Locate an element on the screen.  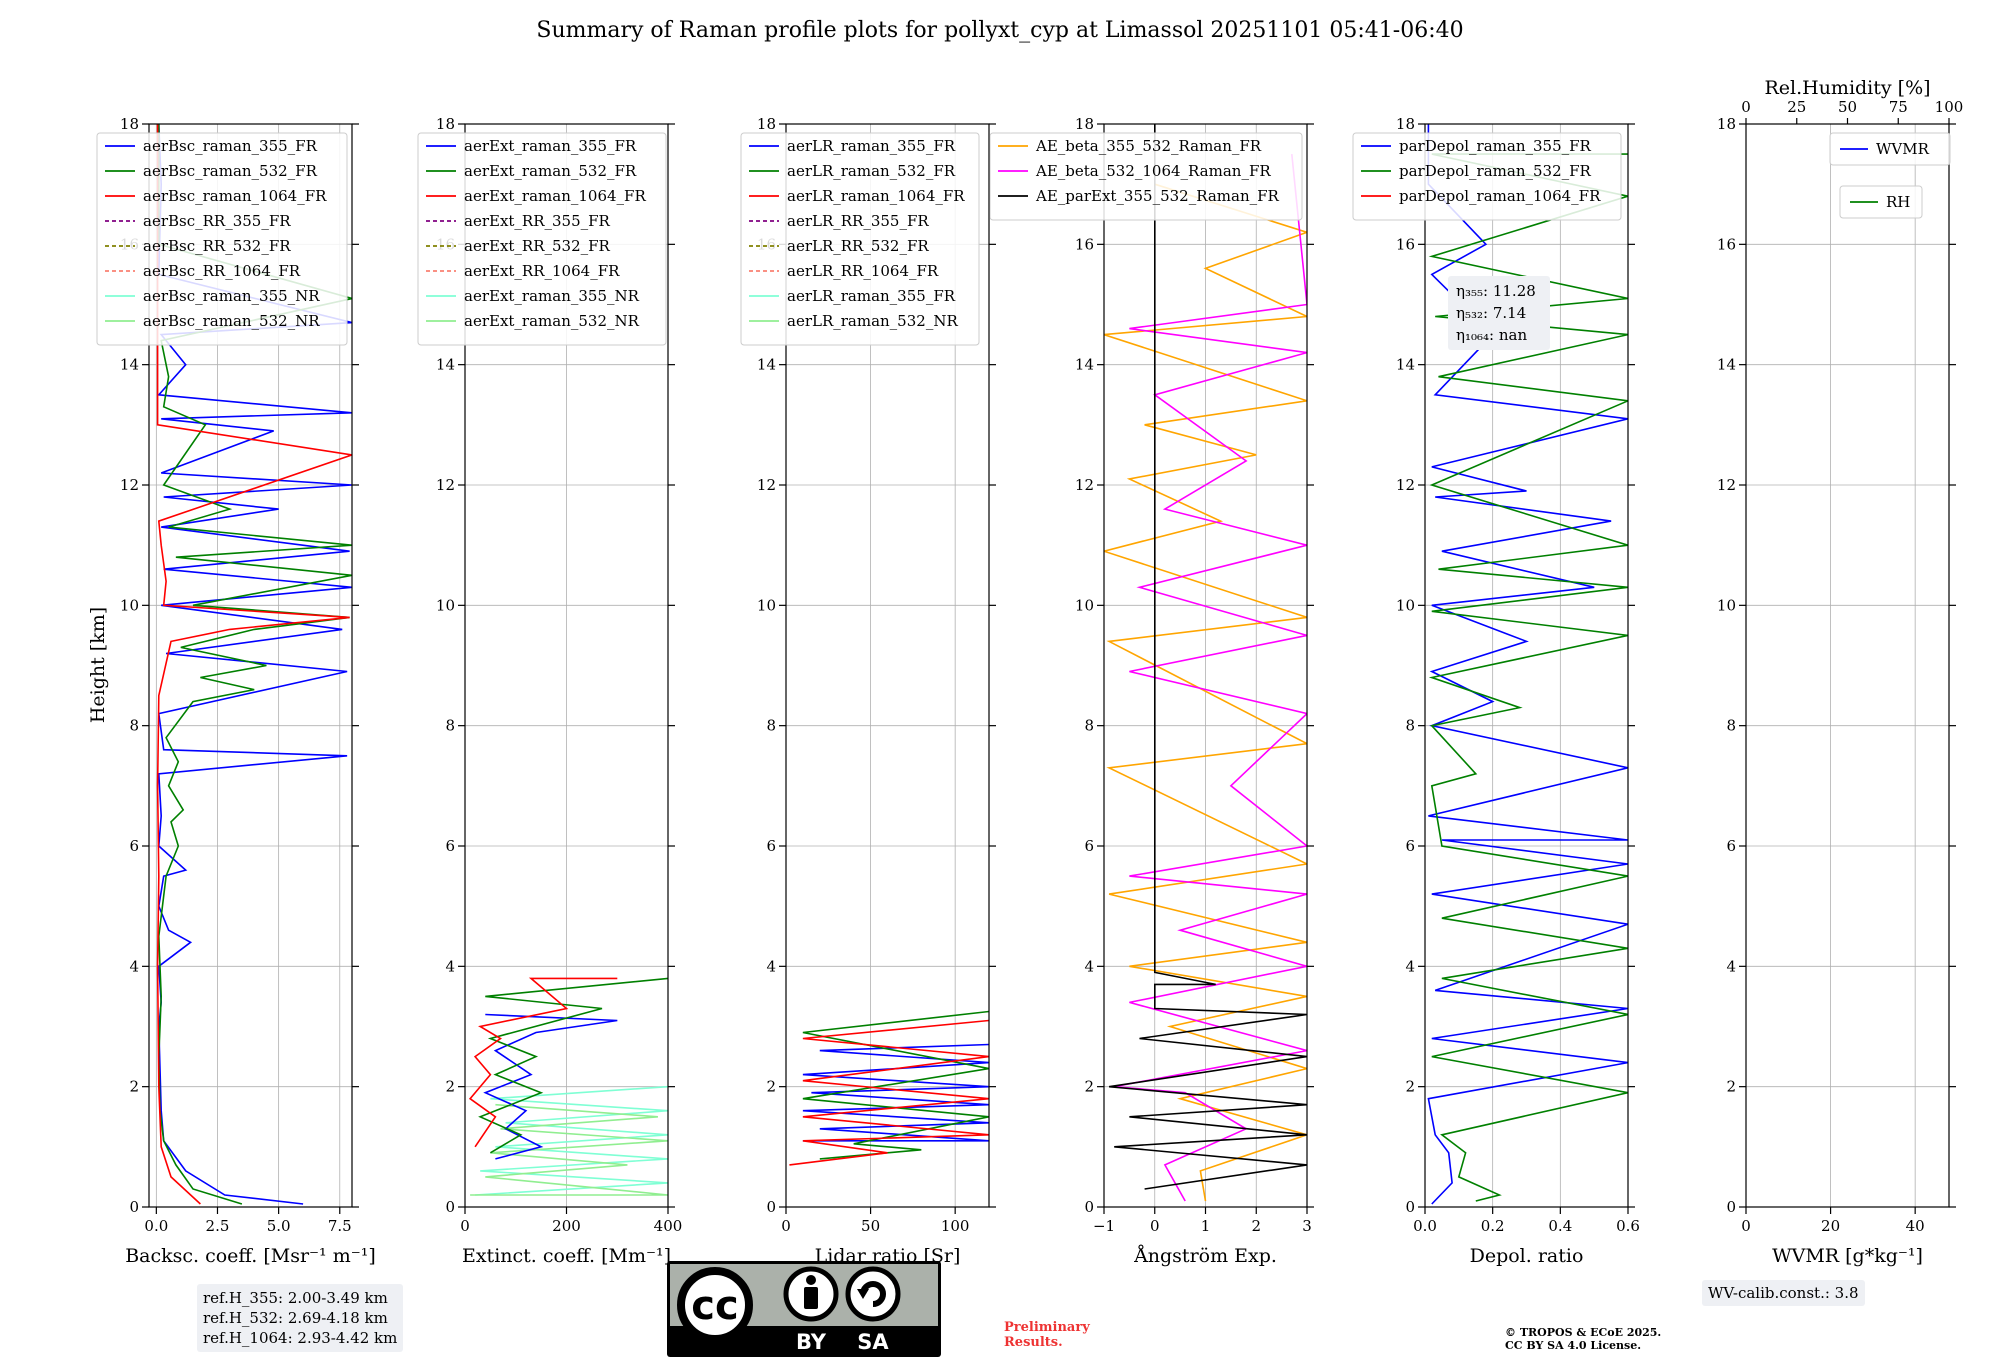
legend-entry-WVMR: WVMR is located at coordinates (1903, 149).